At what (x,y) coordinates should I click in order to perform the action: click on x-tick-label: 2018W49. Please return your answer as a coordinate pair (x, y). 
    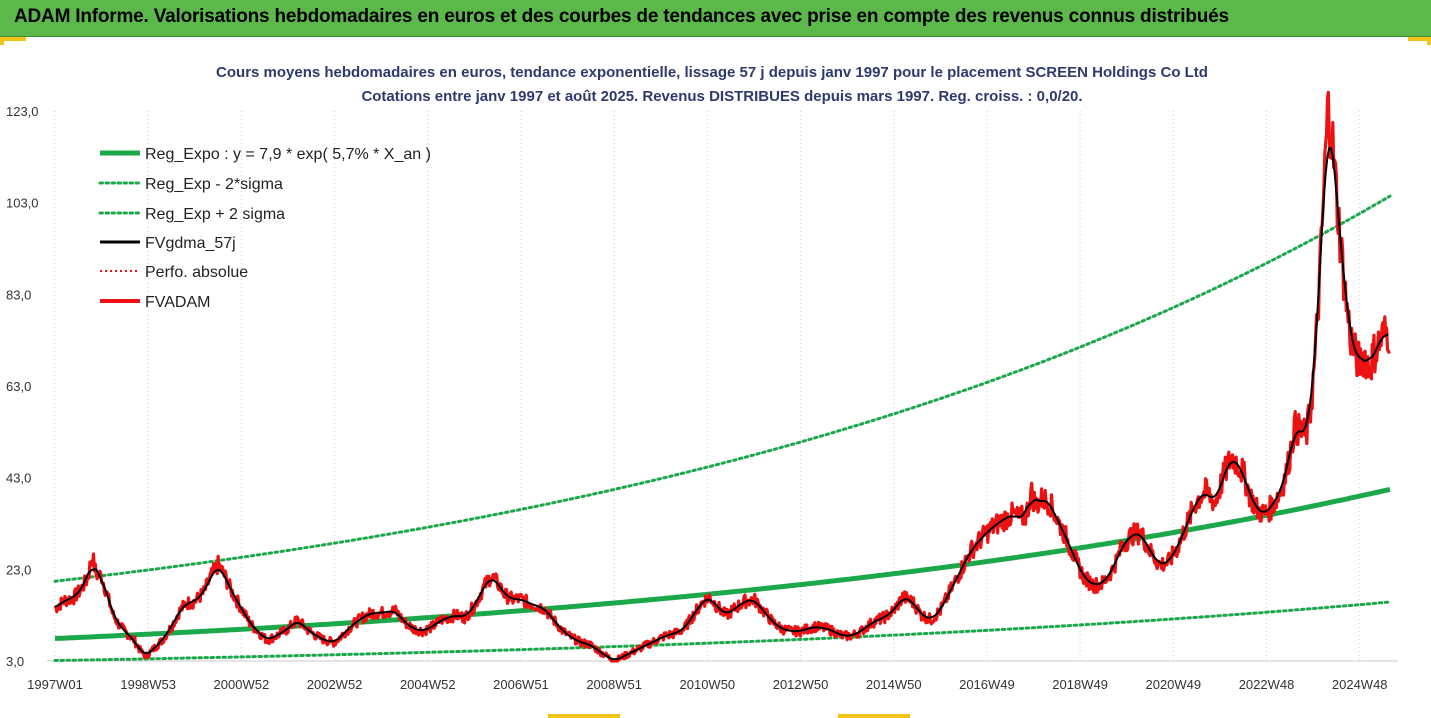
    Looking at the image, I should click on (1080, 684).